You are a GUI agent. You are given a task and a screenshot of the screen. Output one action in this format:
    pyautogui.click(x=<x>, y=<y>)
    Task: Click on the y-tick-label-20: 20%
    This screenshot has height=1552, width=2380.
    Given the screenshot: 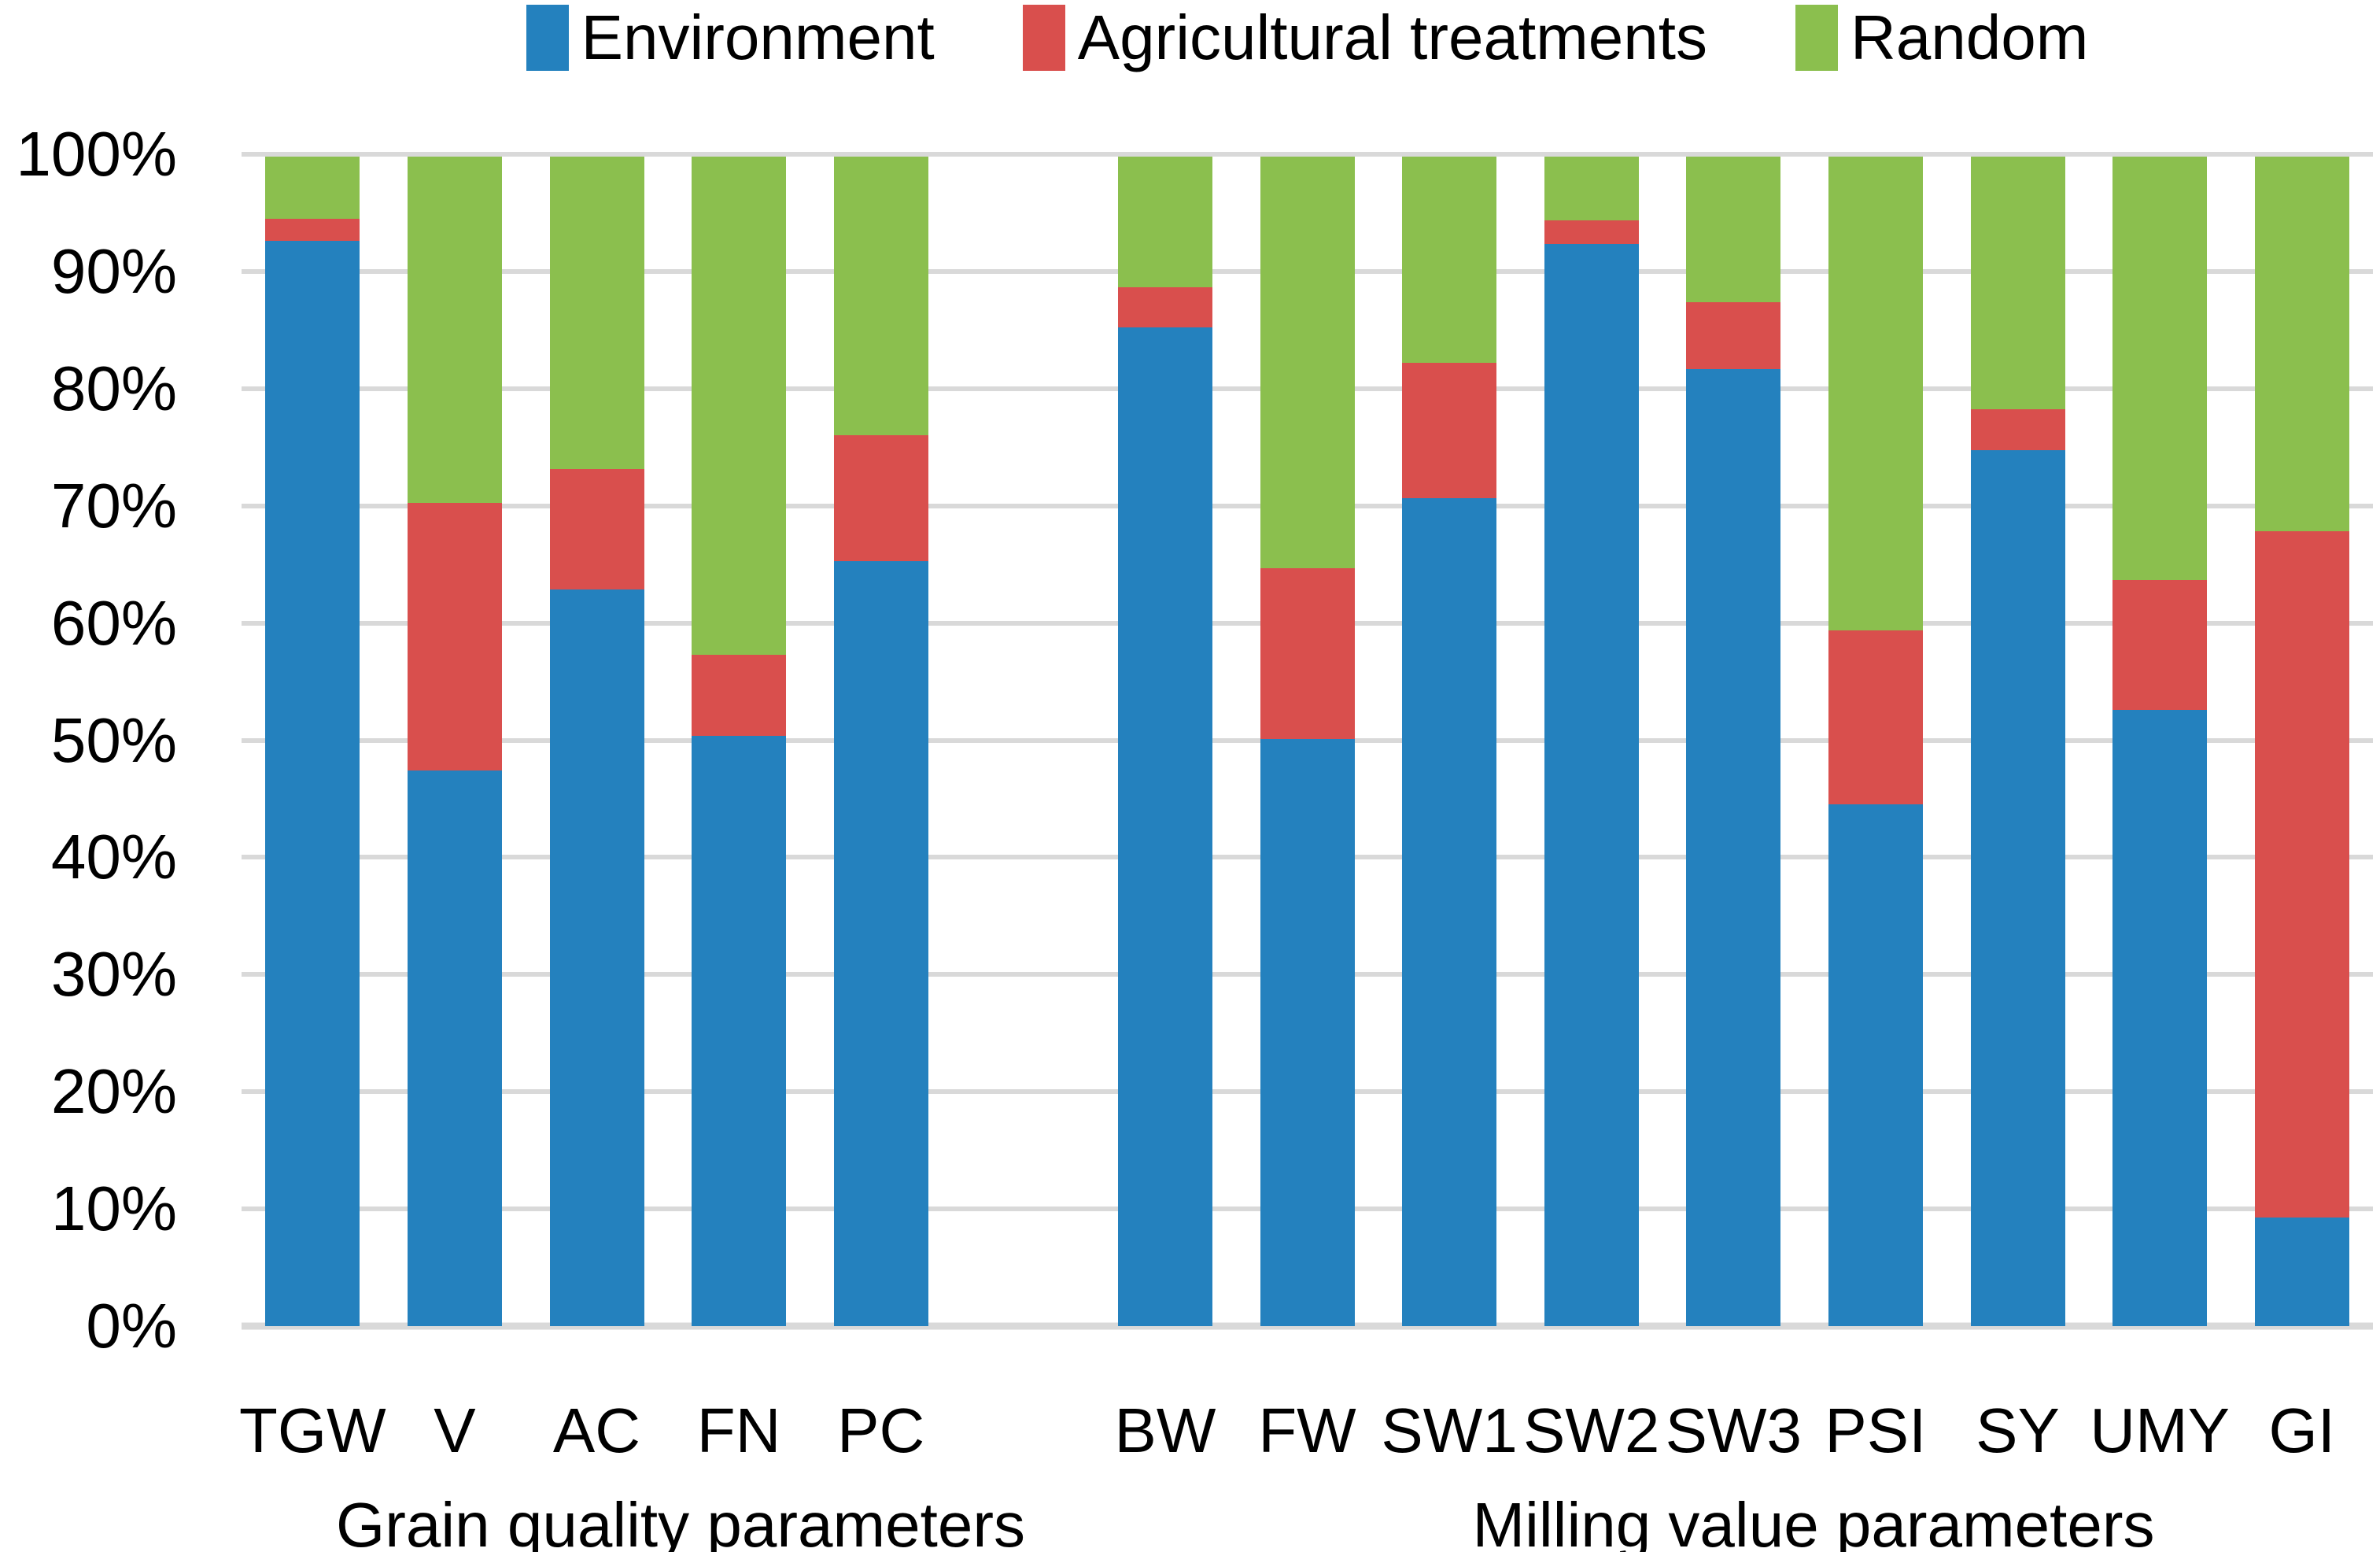 What is the action you would take?
    pyautogui.click(x=113, y=1091)
    